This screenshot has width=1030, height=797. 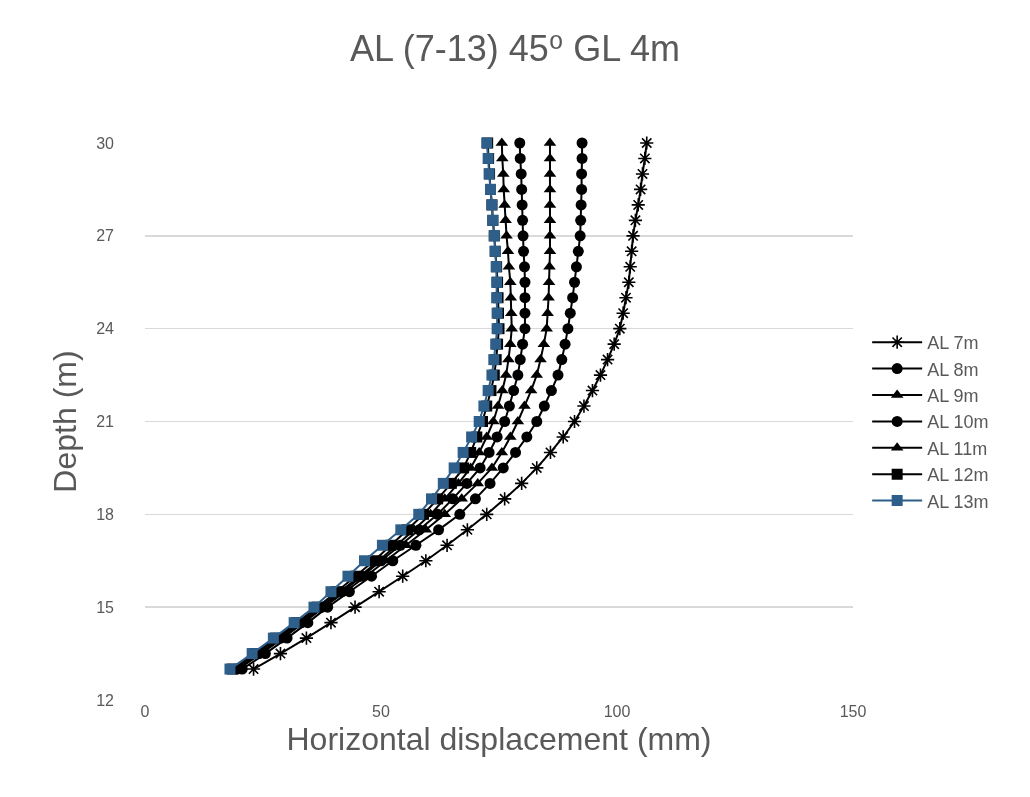 I want to click on x-tick-label: 0, so click(x=145, y=711).